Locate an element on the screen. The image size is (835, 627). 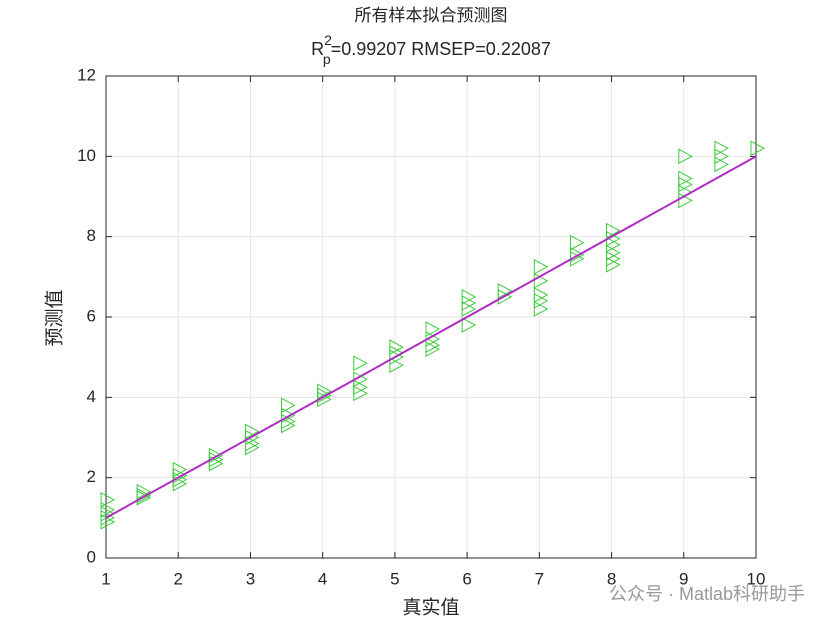
chart-title: 所有样本拟合预测图 is located at coordinates (431, 15).